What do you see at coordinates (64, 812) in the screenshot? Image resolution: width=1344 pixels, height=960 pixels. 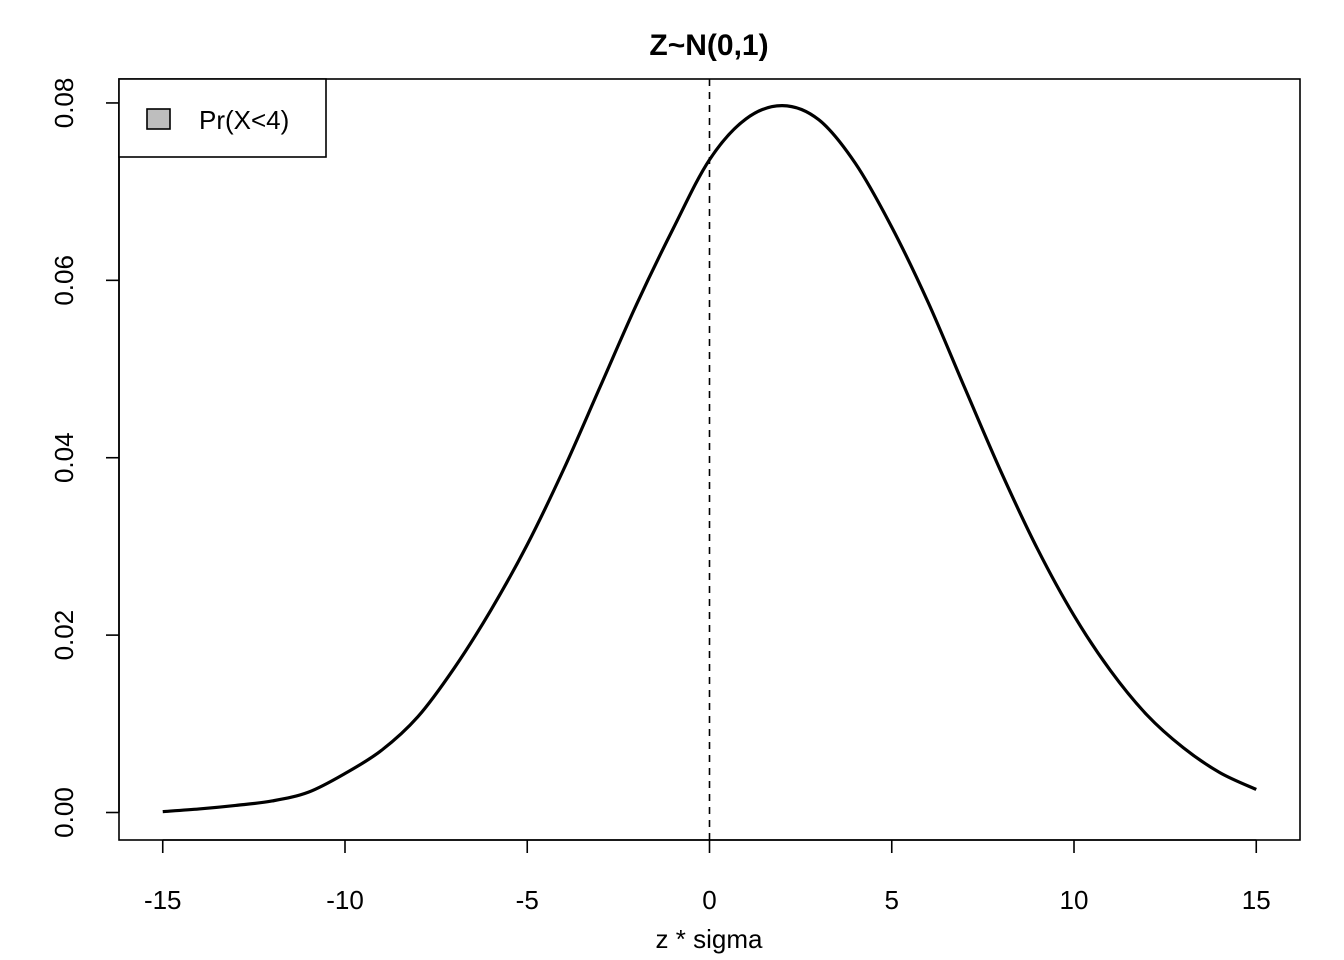 I see `y-tick-label: 0.00` at bounding box center [64, 812].